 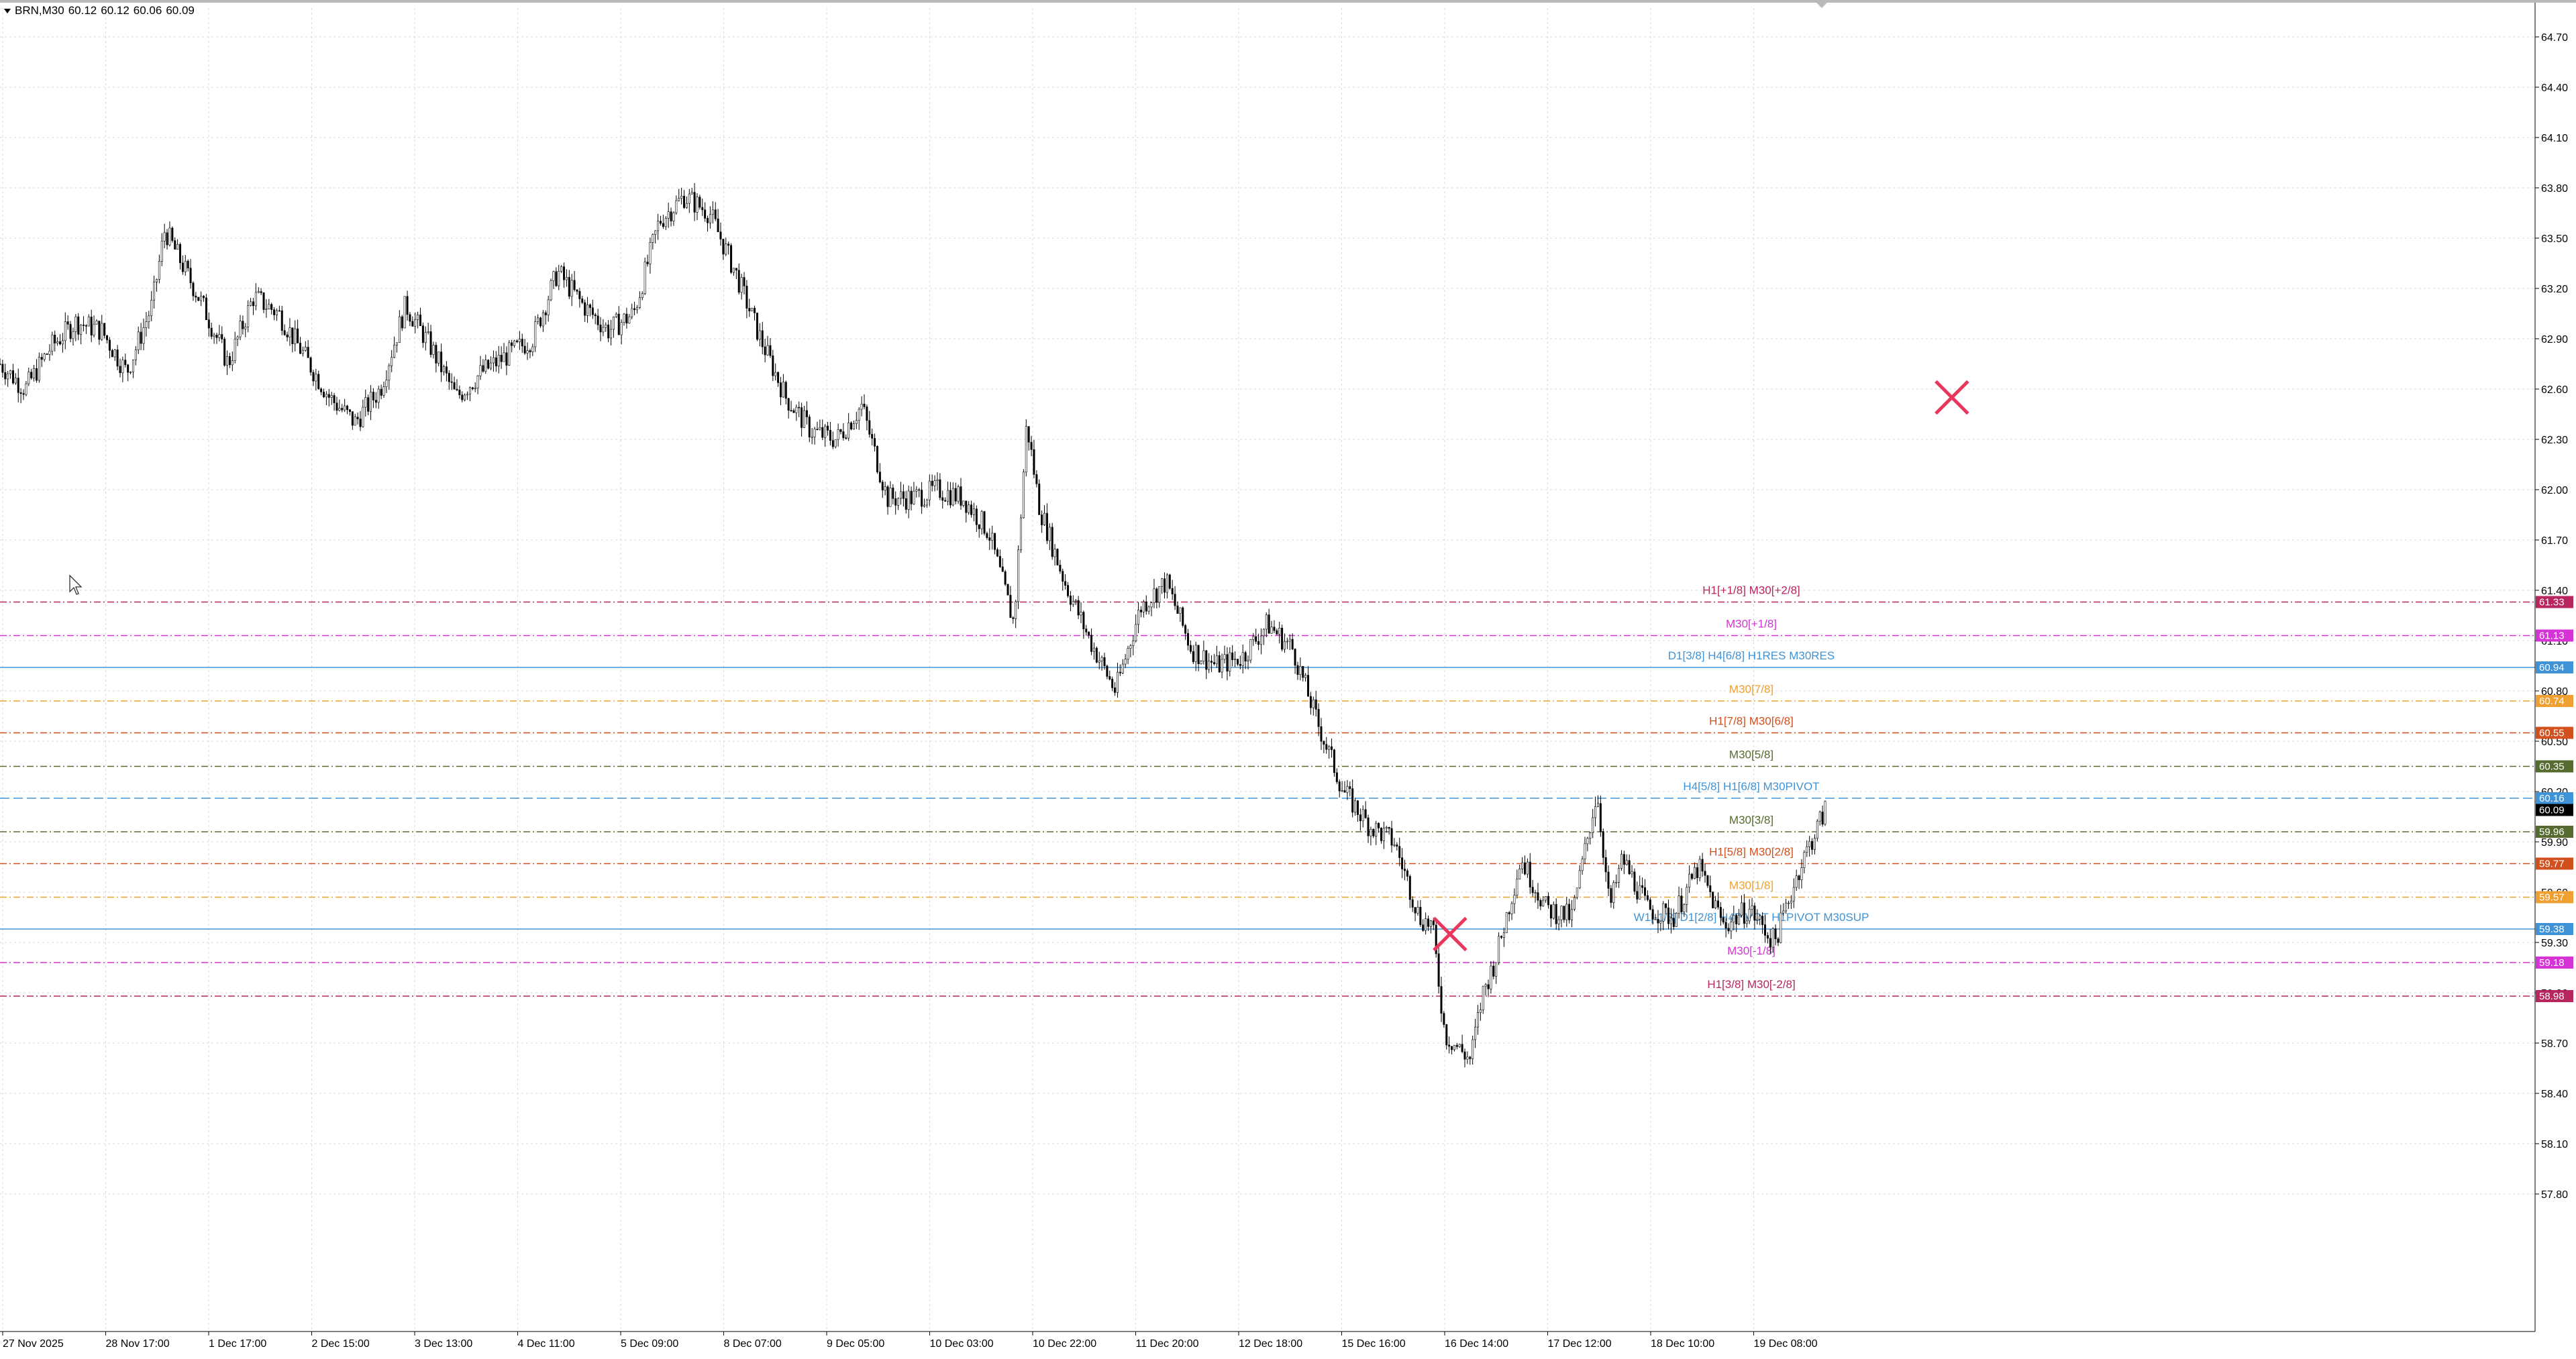 I want to click on level-price-label: 60.55, so click(x=2552, y=733).